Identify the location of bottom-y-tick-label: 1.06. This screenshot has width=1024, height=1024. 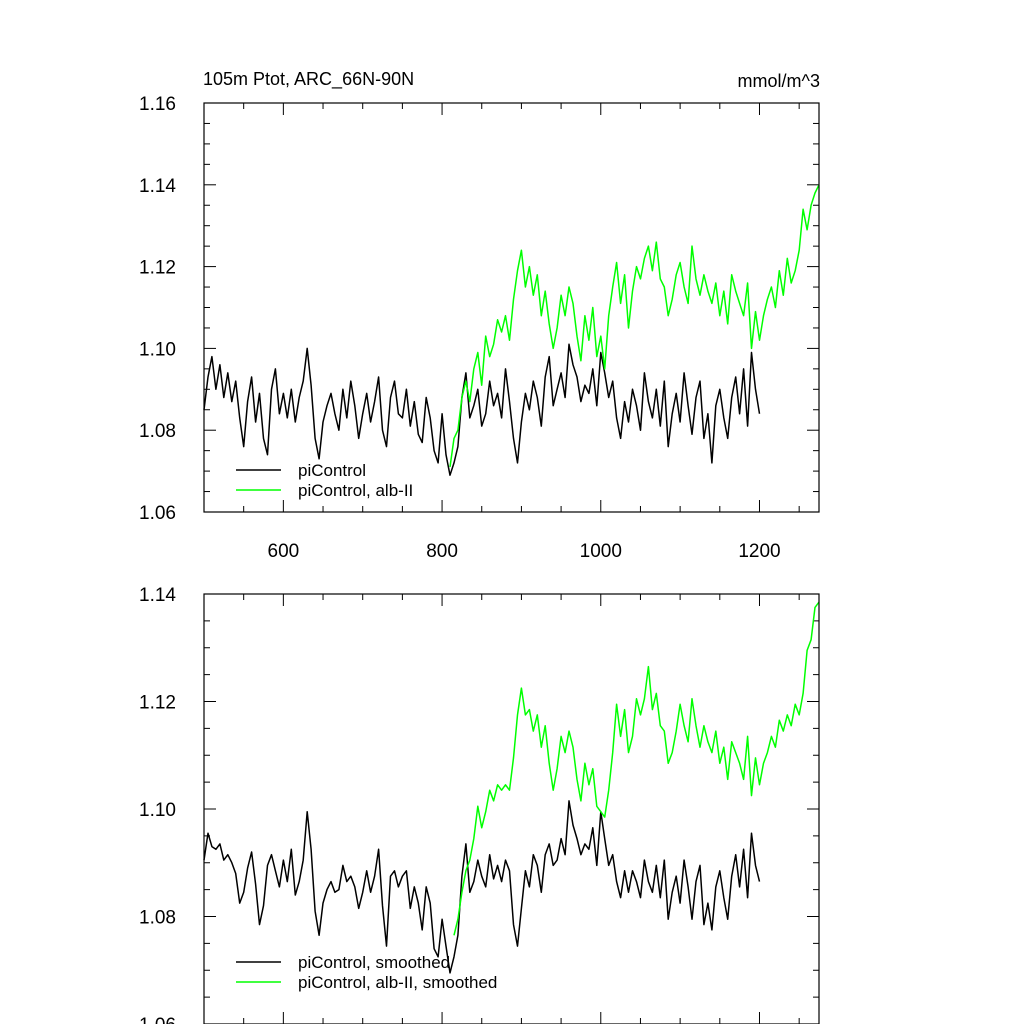
(157, 1019).